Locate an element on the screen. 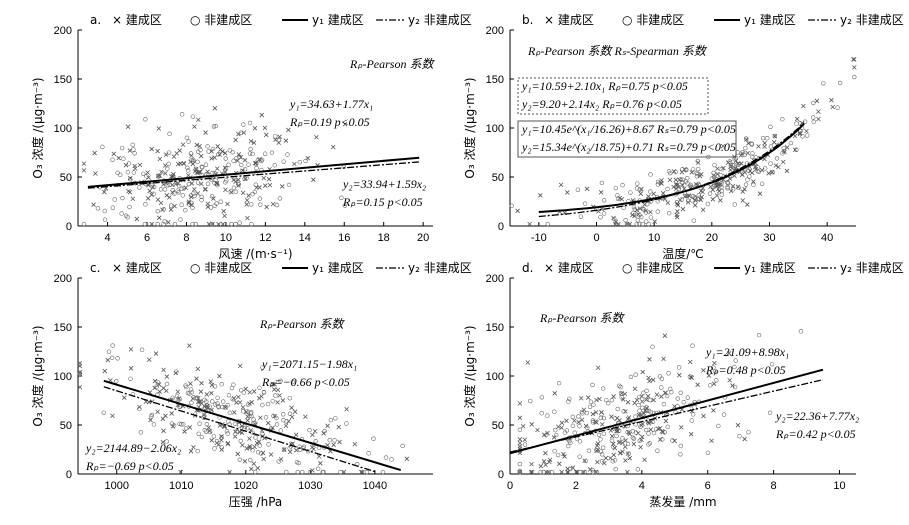 This screenshot has height=525, width=909. legend-item-y2: y₂ 非建成区 is located at coordinates (440, 268).